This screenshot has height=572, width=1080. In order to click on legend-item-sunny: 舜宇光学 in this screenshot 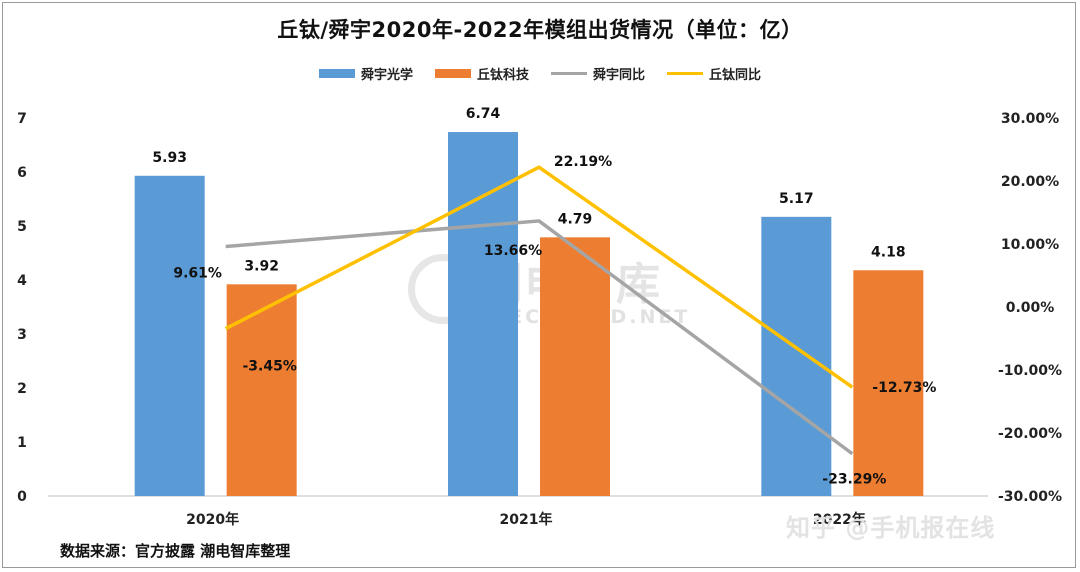, I will do `click(365, 73)`.